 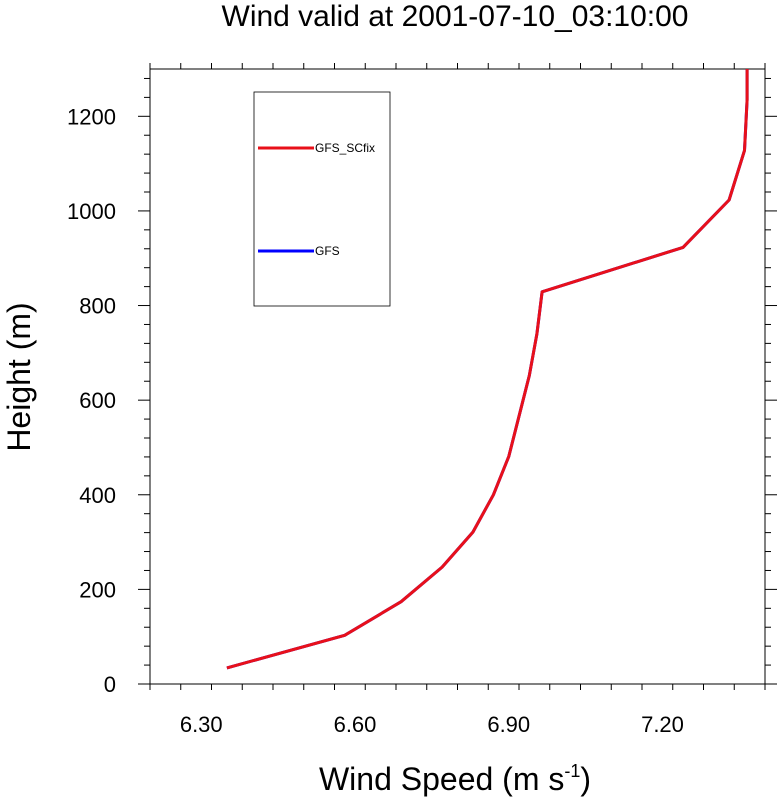 What do you see at coordinates (91, 211) in the screenshot?
I see `y-tick-label: 1000` at bounding box center [91, 211].